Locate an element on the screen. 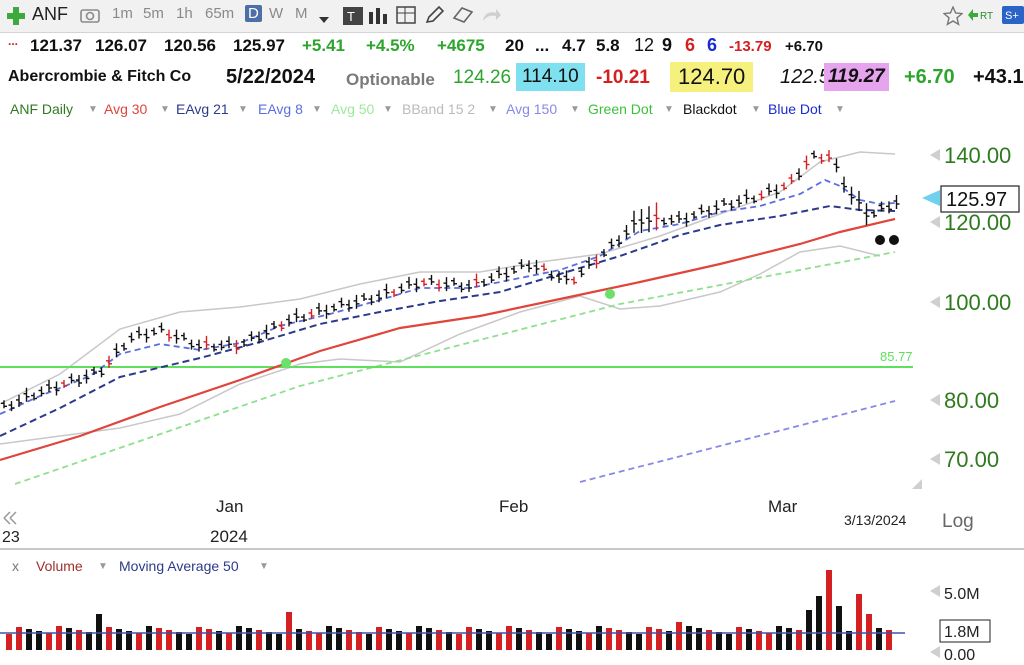 The image size is (1024, 665). volume-bars is located at coordinates (449, 610).